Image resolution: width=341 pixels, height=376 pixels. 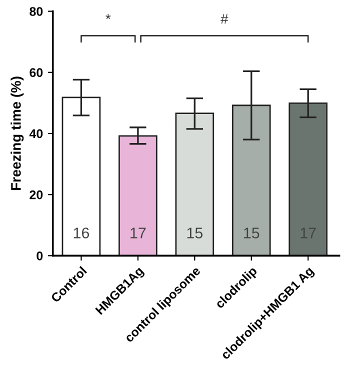 I want to click on y-tick-label: 20, so click(x=36, y=195).